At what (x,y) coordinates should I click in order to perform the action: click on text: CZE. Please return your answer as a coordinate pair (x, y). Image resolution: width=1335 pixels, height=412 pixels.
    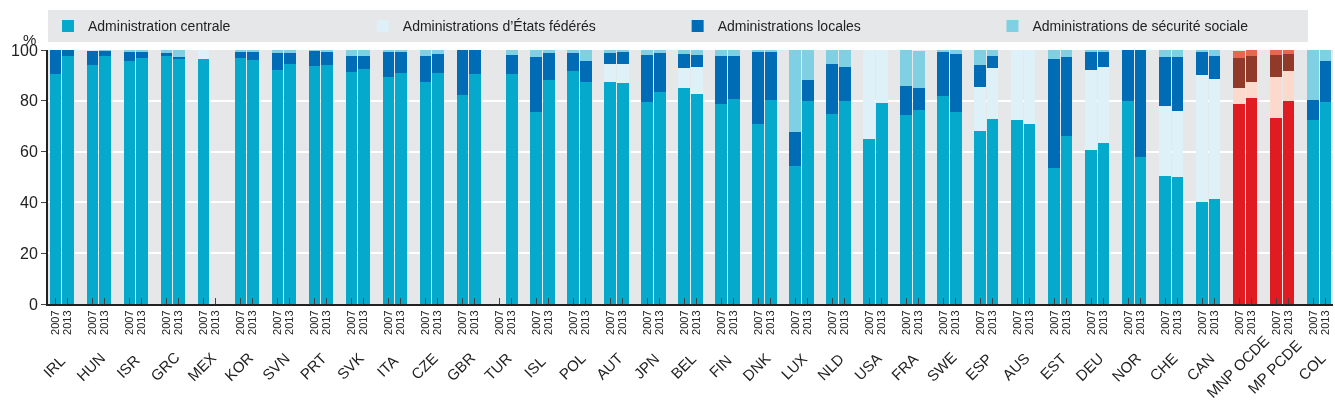
    Looking at the image, I should click on (424, 366).